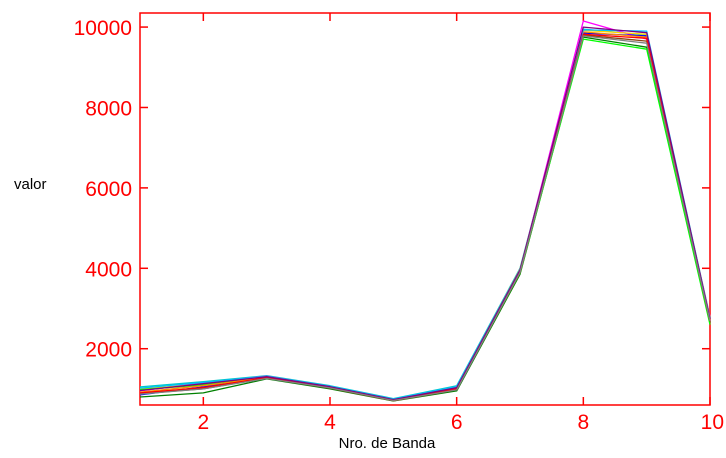 Image resolution: width=726 pixels, height=458 pixels. What do you see at coordinates (330, 422) in the screenshot?
I see `x-tick-label: 4` at bounding box center [330, 422].